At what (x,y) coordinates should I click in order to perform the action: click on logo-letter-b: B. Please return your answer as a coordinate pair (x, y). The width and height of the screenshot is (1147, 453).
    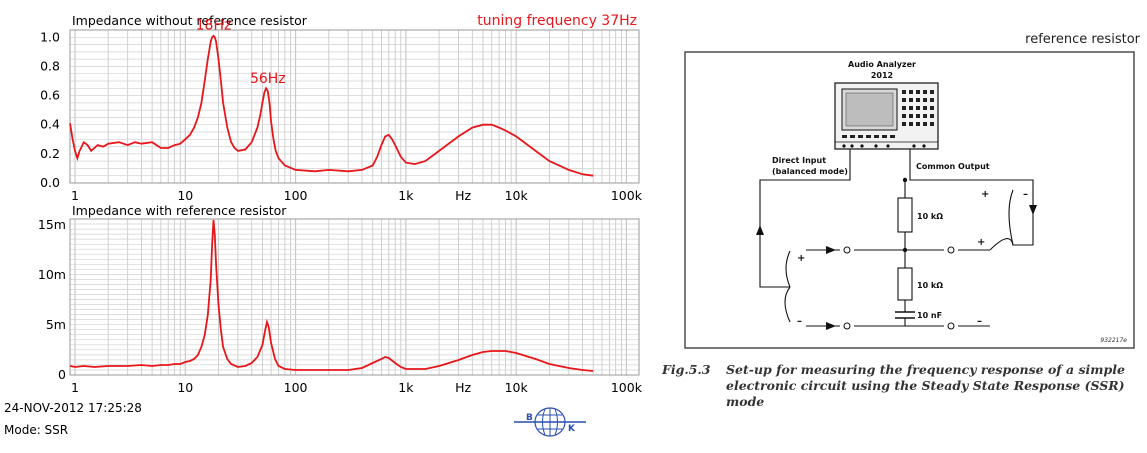
    Looking at the image, I should click on (529, 418).